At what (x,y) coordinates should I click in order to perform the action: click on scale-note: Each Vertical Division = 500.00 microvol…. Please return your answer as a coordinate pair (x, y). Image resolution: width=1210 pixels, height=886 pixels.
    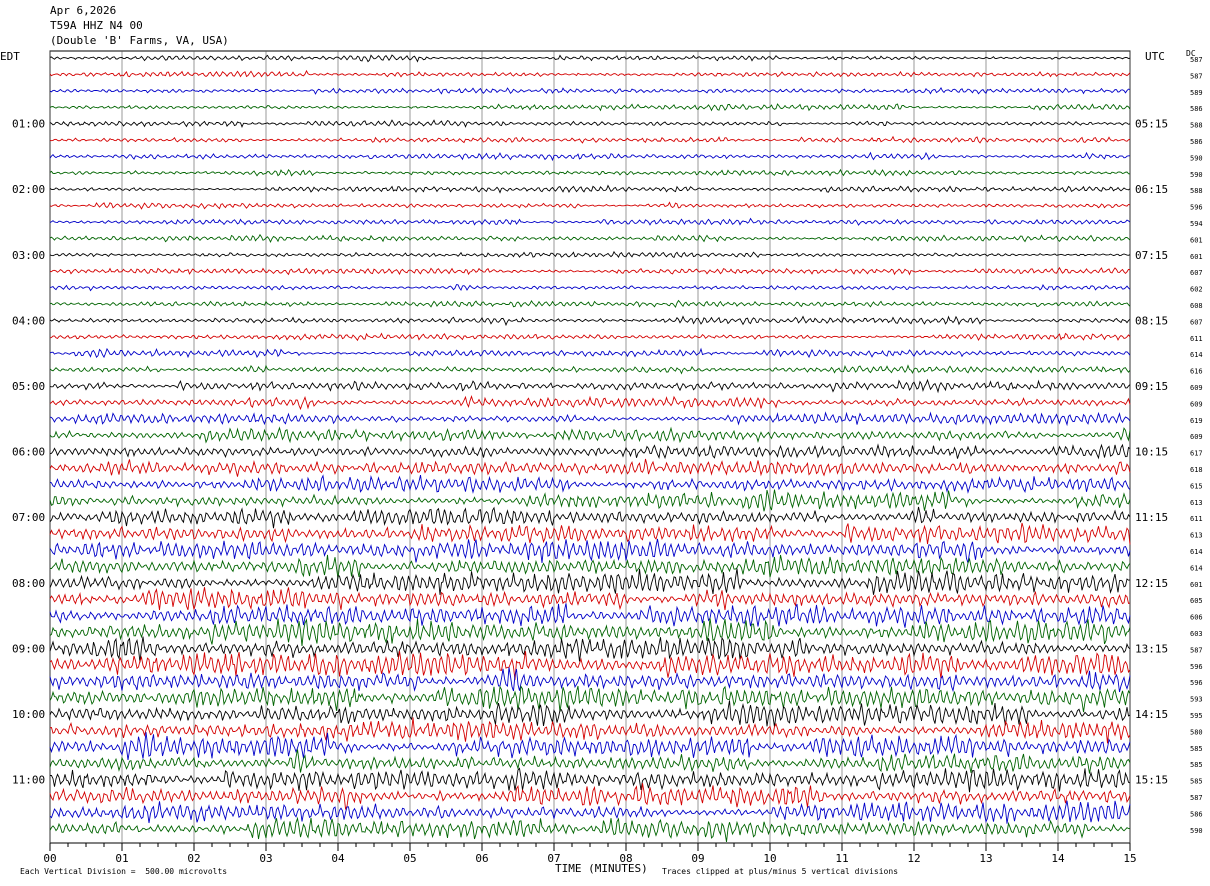
    Looking at the image, I should click on (124, 871).